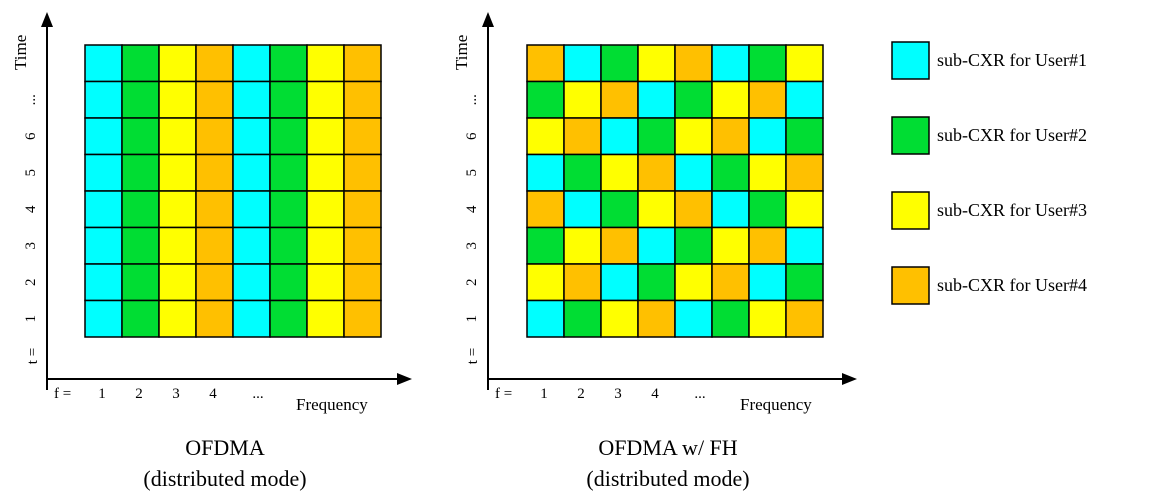  What do you see at coordinates (472, 136) in the screenshot?
I see `t-tick-label: 6` at bounding box center [472, 136].